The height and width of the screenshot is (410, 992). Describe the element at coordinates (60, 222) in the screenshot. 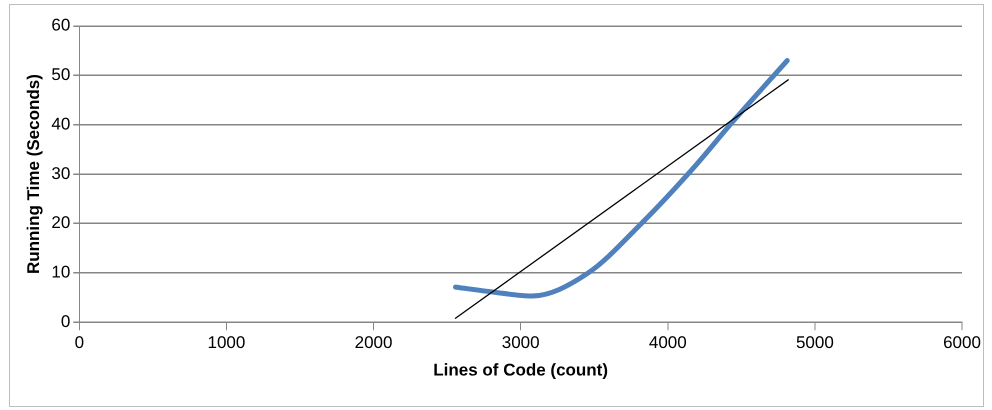

I see `y-tick-label: 20` at that location.